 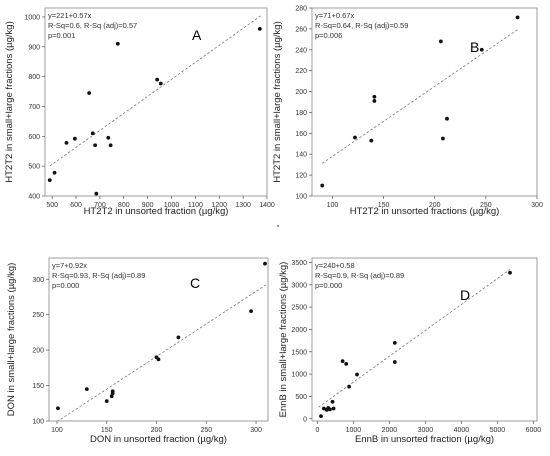 I want to click on x-tick-label: 200, so click(x=157, y=430).